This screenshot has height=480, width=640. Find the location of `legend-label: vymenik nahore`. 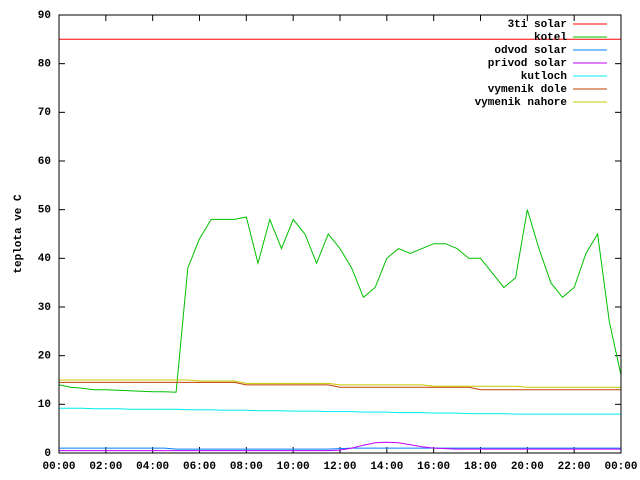

legend-label: vymenik nahore is located at coordinates (521, 103).